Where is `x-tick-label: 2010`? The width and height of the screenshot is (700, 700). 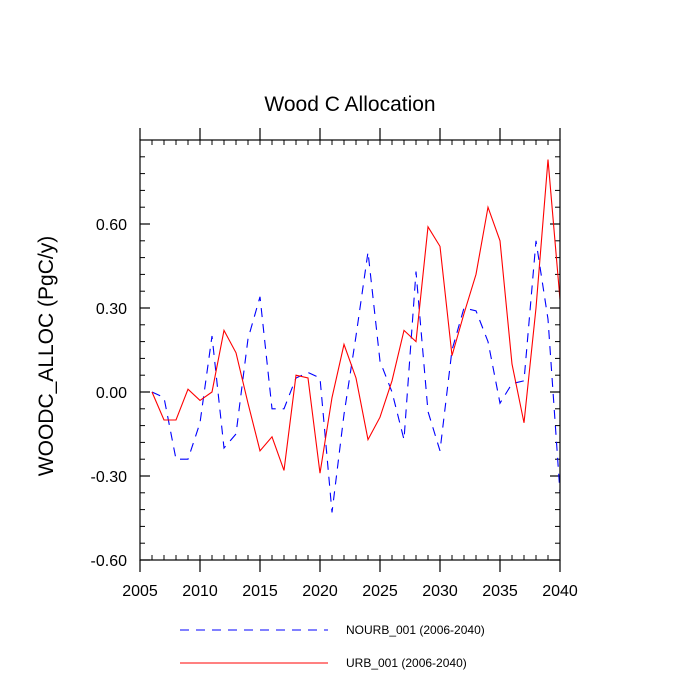
x-tick-label: 2010 is located at coordinates (200, 591).